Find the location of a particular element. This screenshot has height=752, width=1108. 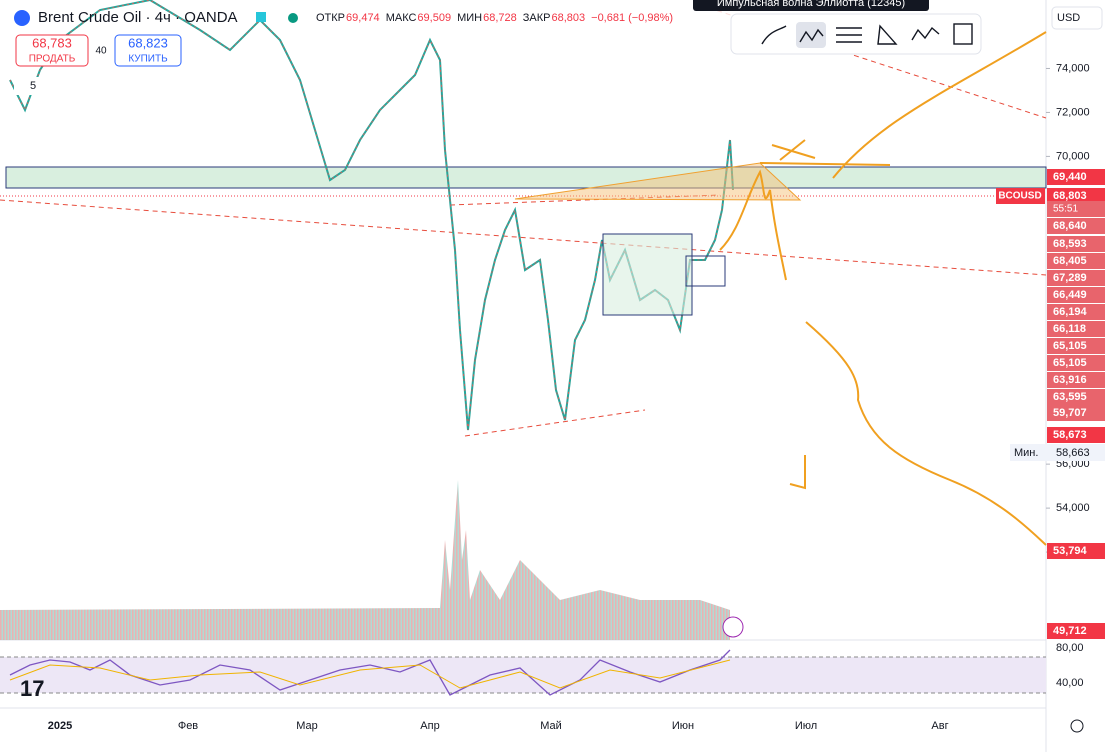

min-label: Мин. is located at coordinates (1026, 453).